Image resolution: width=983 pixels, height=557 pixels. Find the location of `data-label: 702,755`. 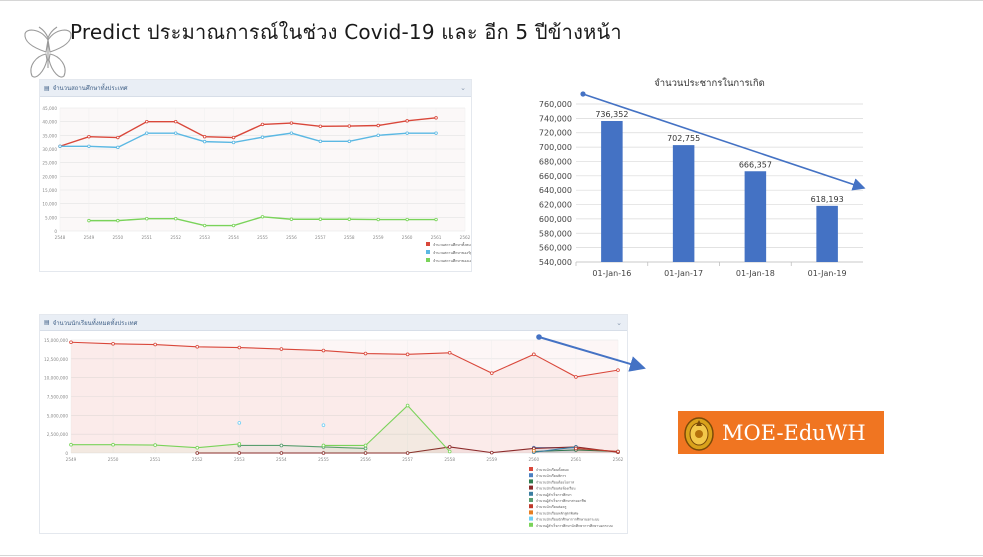

data-label: 702,755 is located at coordinates (683, 138).